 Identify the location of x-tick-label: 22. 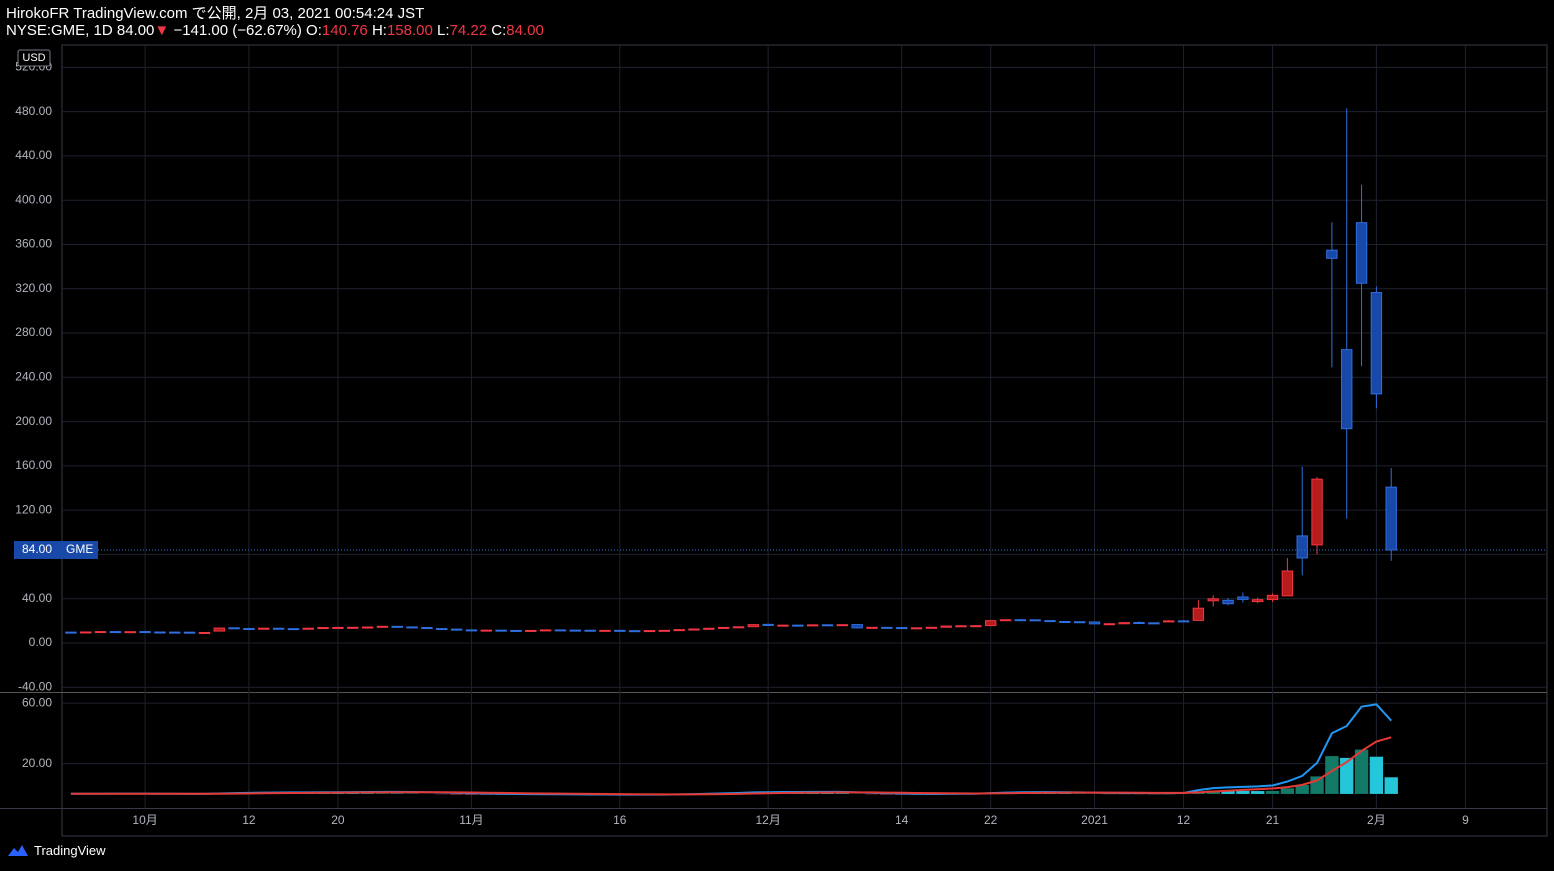
(991, 820).